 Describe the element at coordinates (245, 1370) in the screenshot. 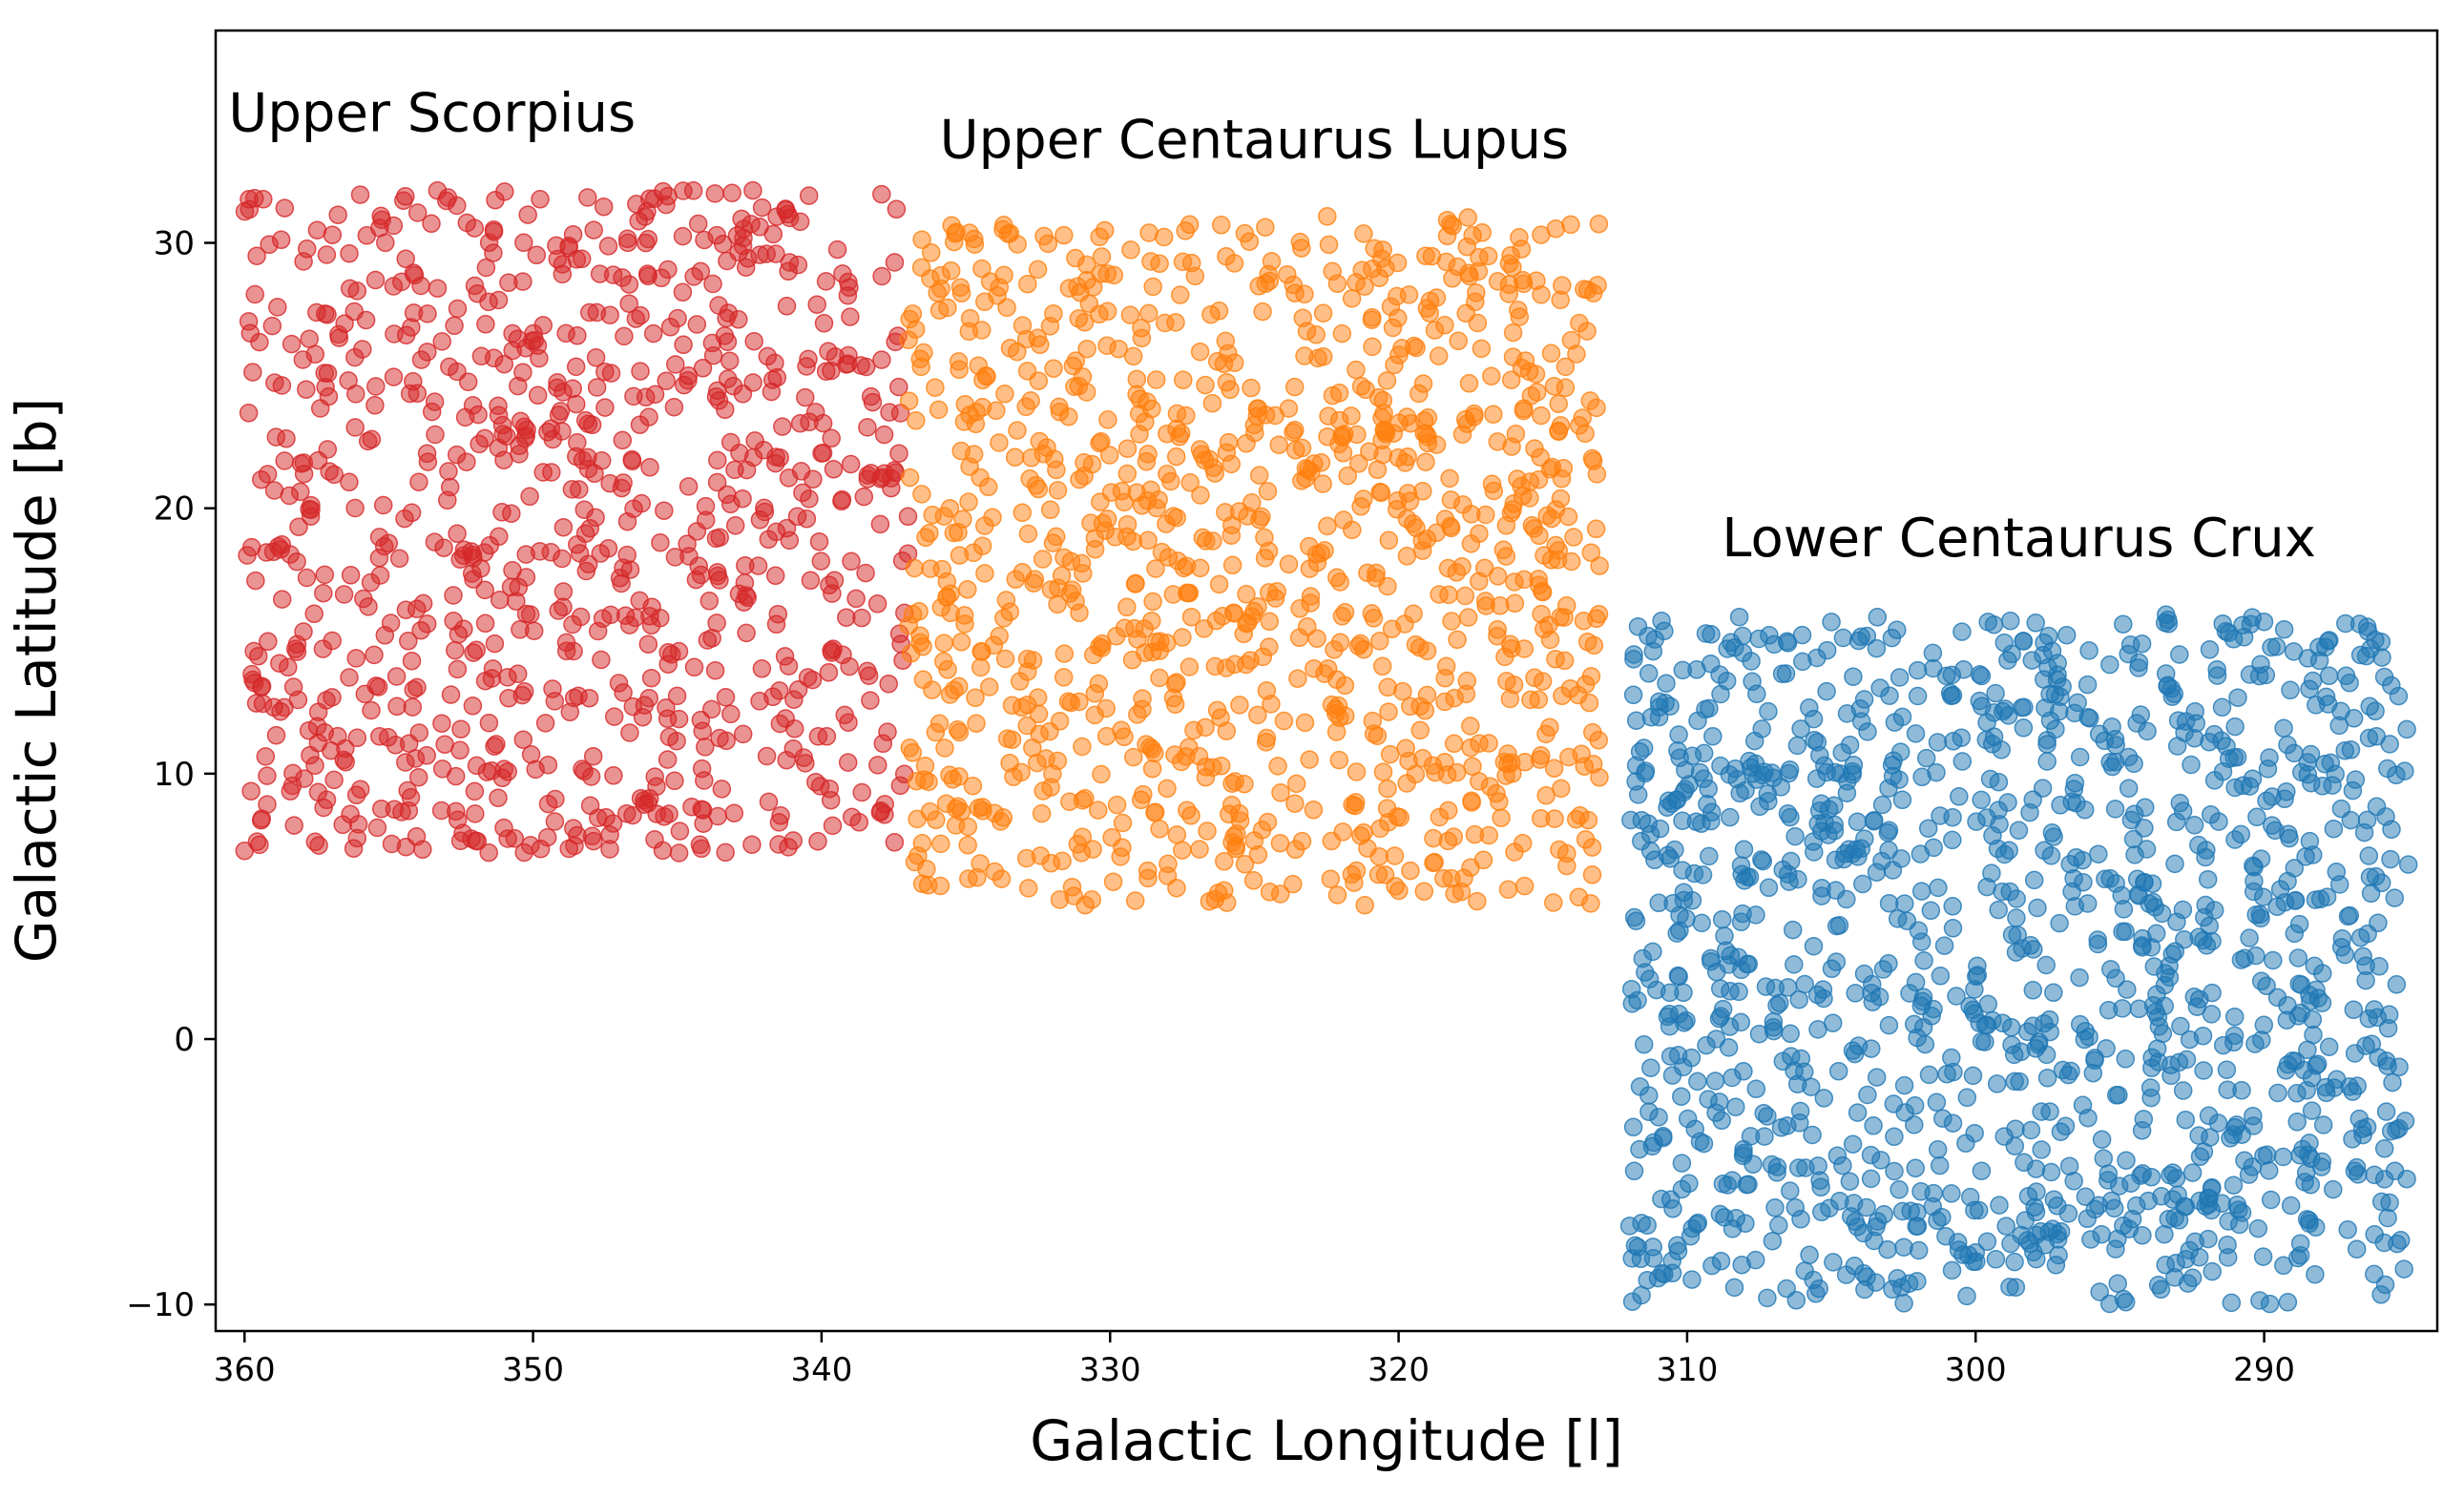

I see `x-tick-label: 360` at that location.